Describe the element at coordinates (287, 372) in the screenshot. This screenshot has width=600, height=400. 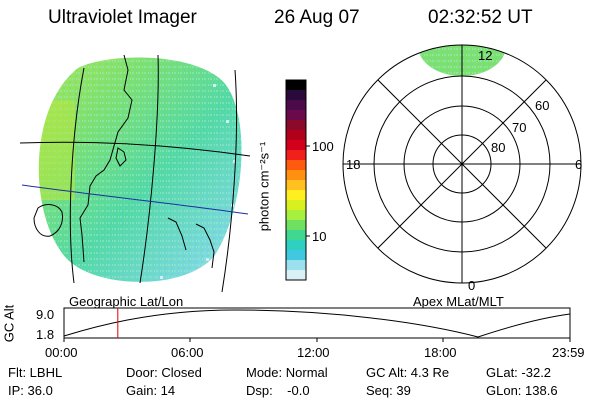
I see `info-mode: Mode: Normal` at that location.